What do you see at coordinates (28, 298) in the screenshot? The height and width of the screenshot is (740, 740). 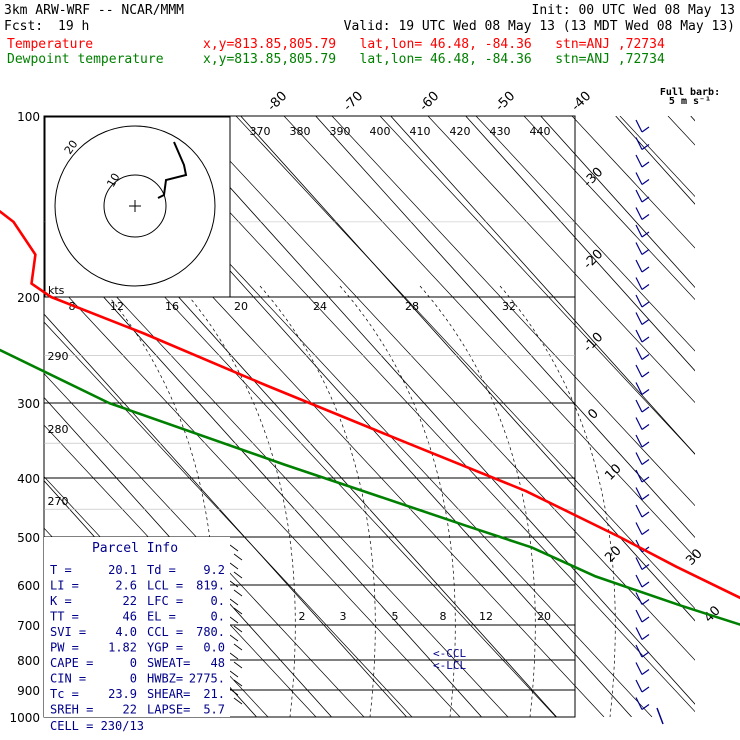 I see `pressure-tick-label: 200` at bounding box center [28, 298].